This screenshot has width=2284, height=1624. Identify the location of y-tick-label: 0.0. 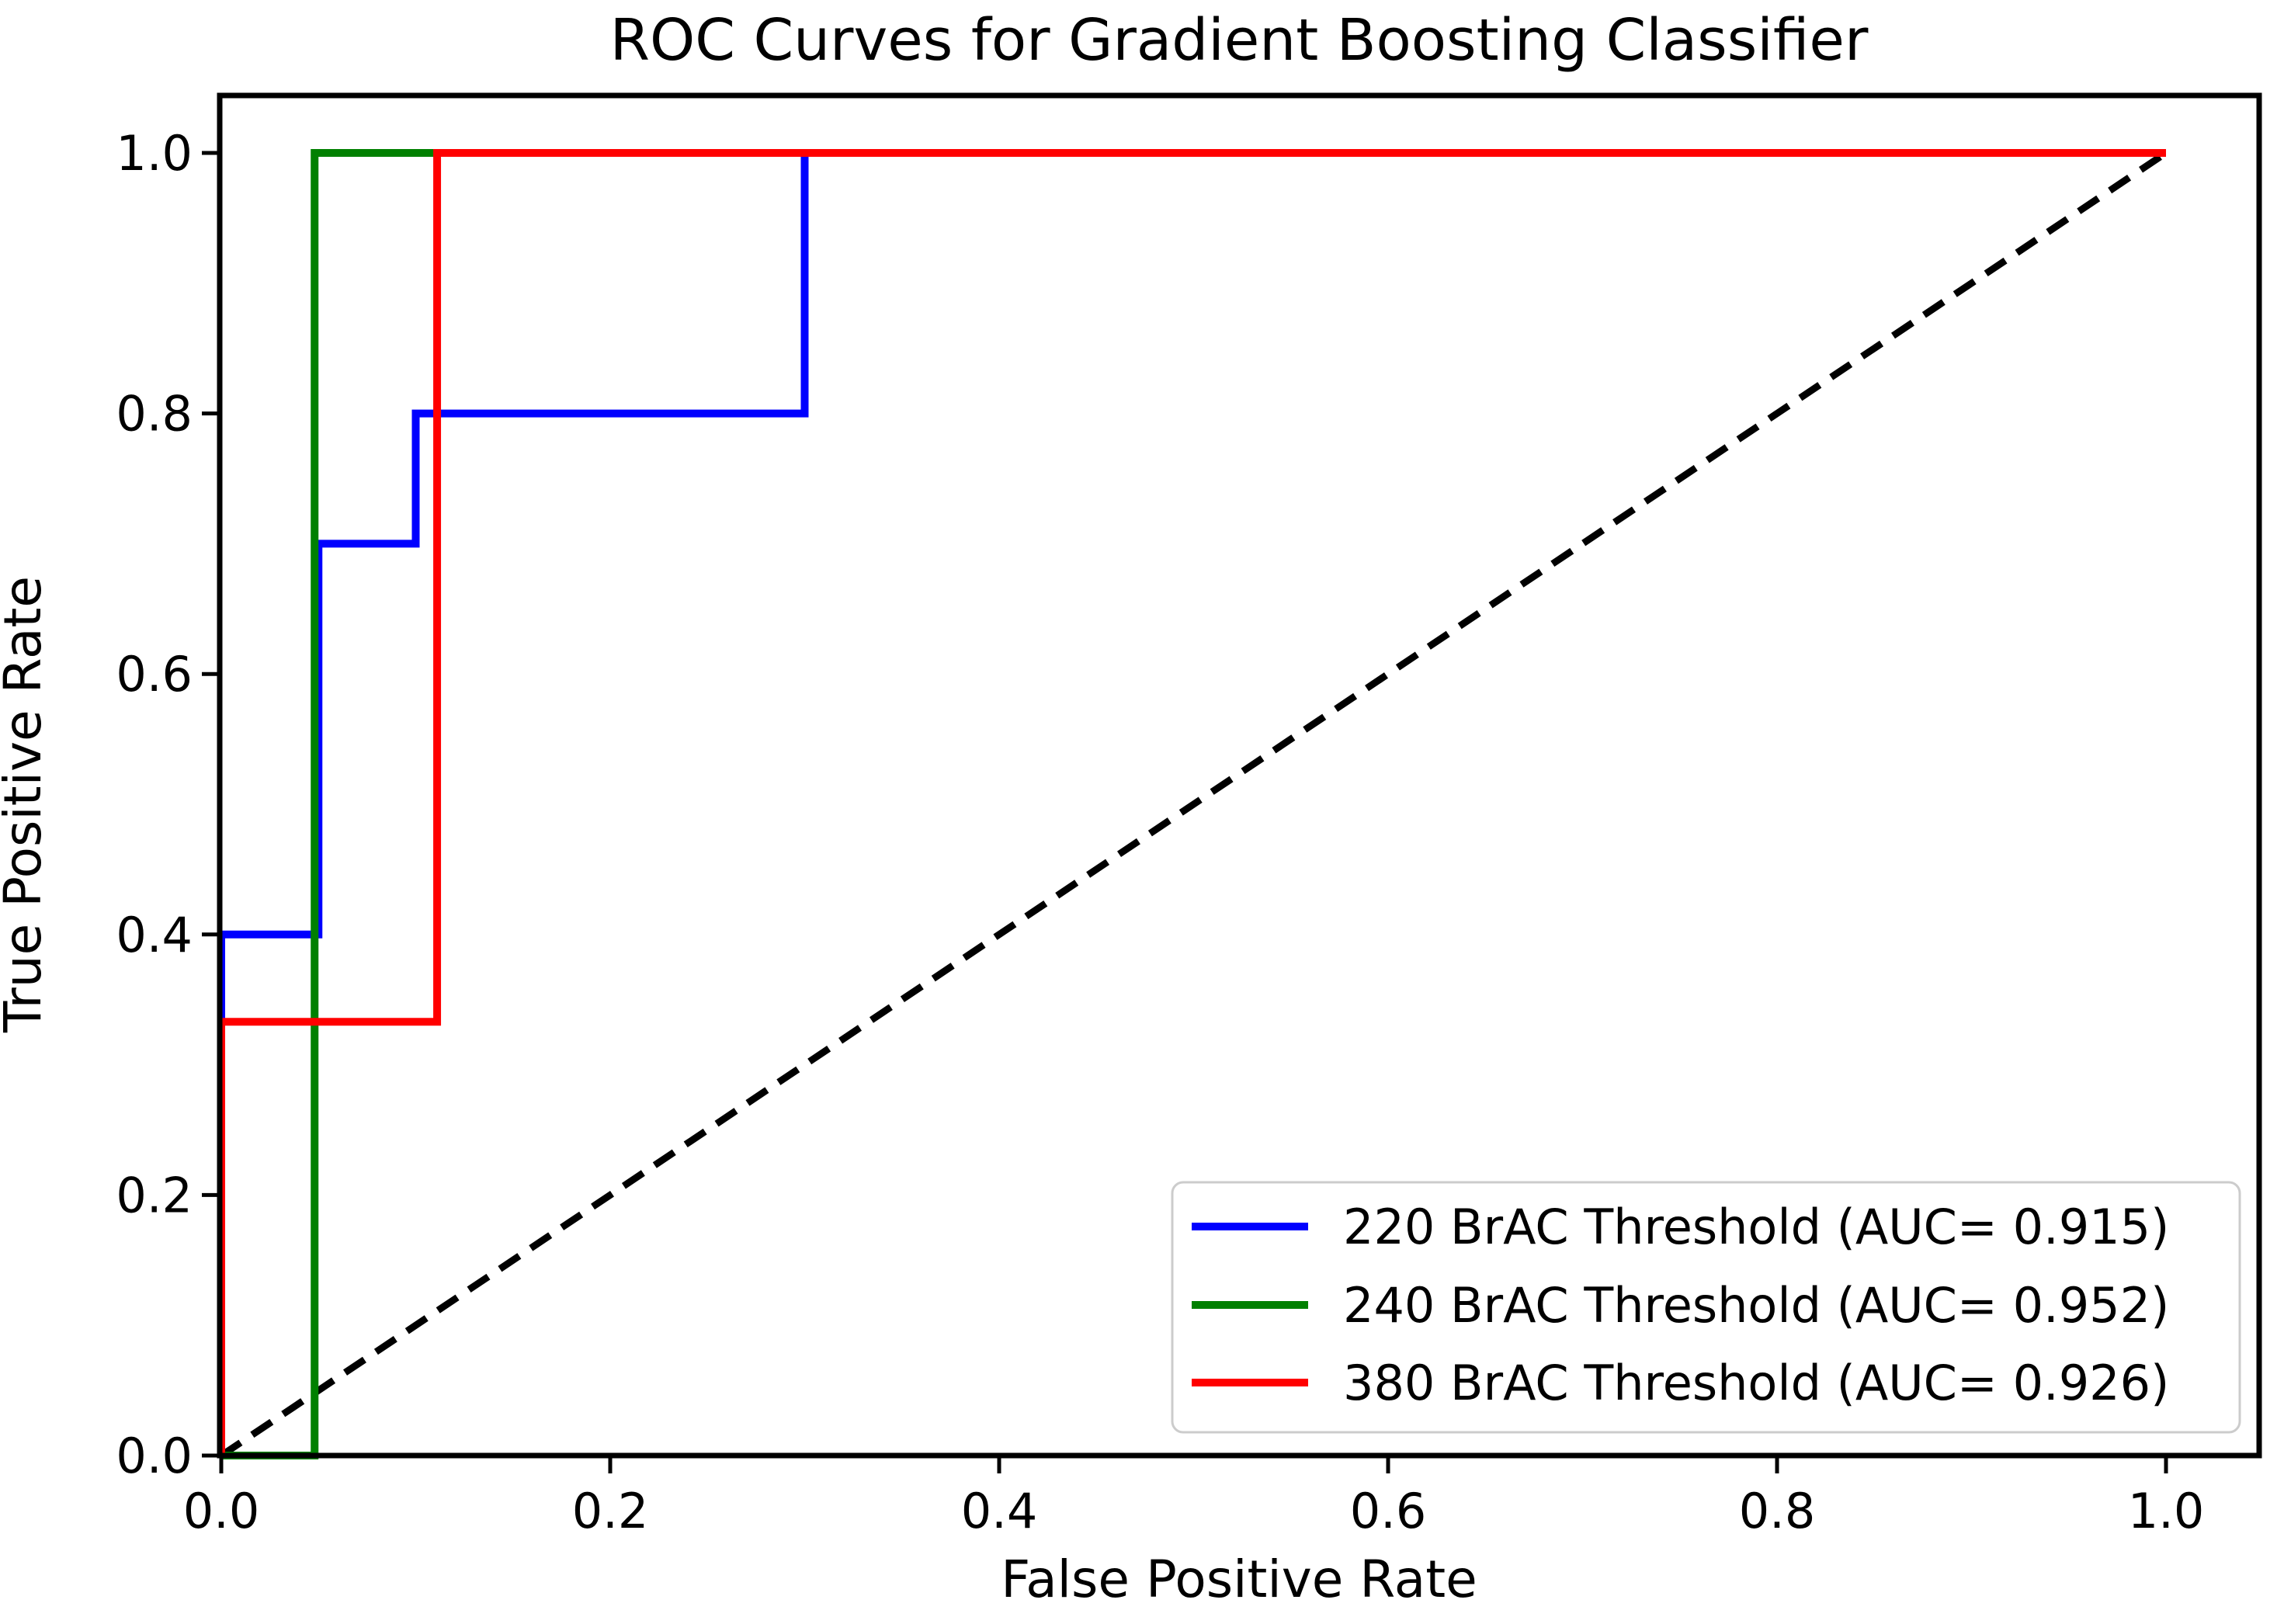
(154, 1456).